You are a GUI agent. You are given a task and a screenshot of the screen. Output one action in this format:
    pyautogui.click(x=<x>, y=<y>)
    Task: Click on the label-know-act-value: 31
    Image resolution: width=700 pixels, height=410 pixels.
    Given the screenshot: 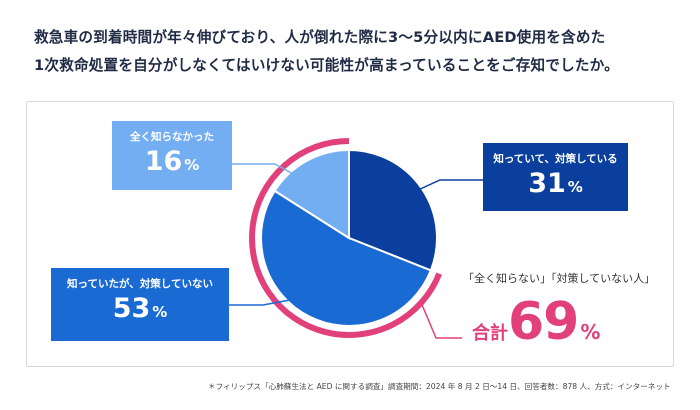 What is the action you would take?
    pyautogui.click(x=547, y=183)
    